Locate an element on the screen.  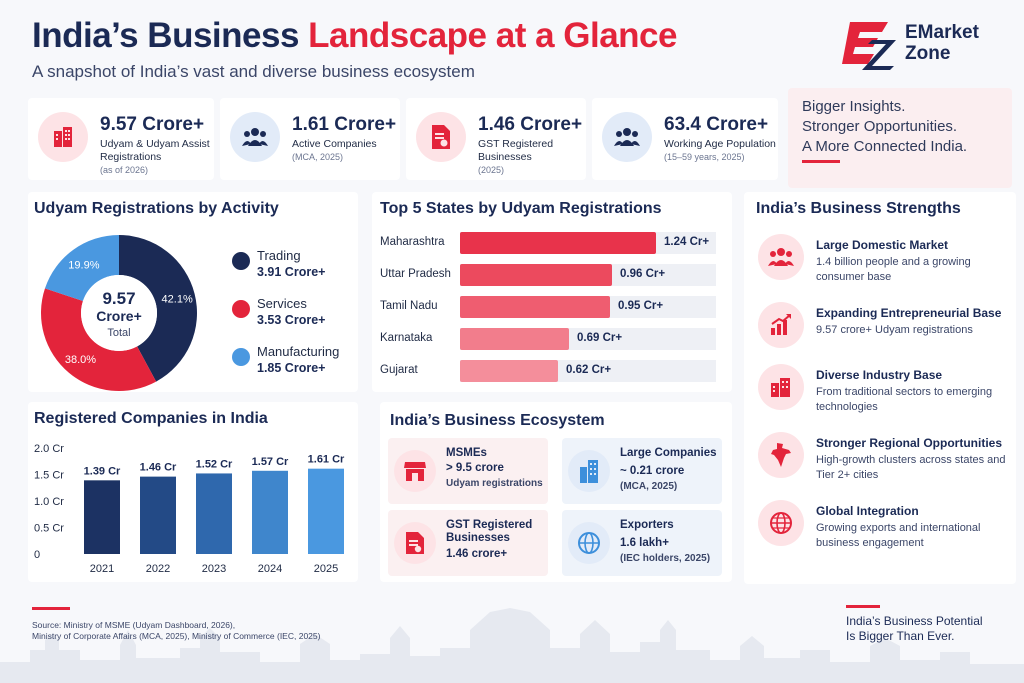
ecosystem-title: India’s Business Ecosystem is located at coordinates (497, 420).